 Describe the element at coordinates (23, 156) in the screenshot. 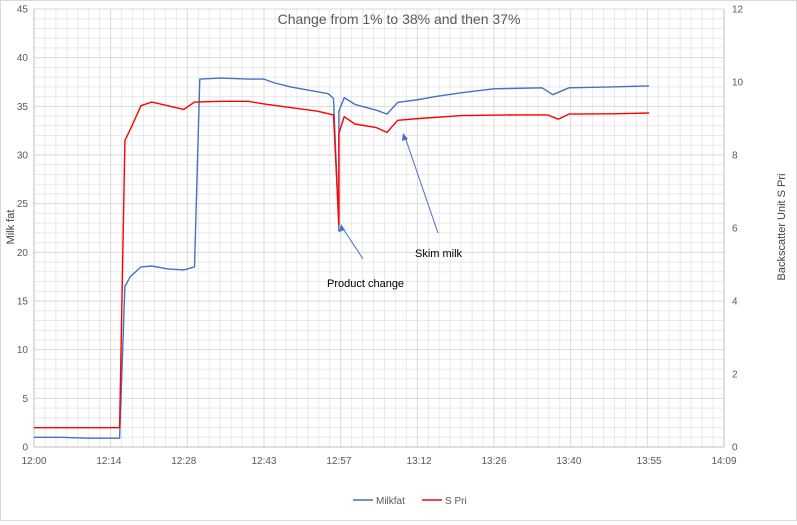

I see `y-tick-label: 30` at that location.